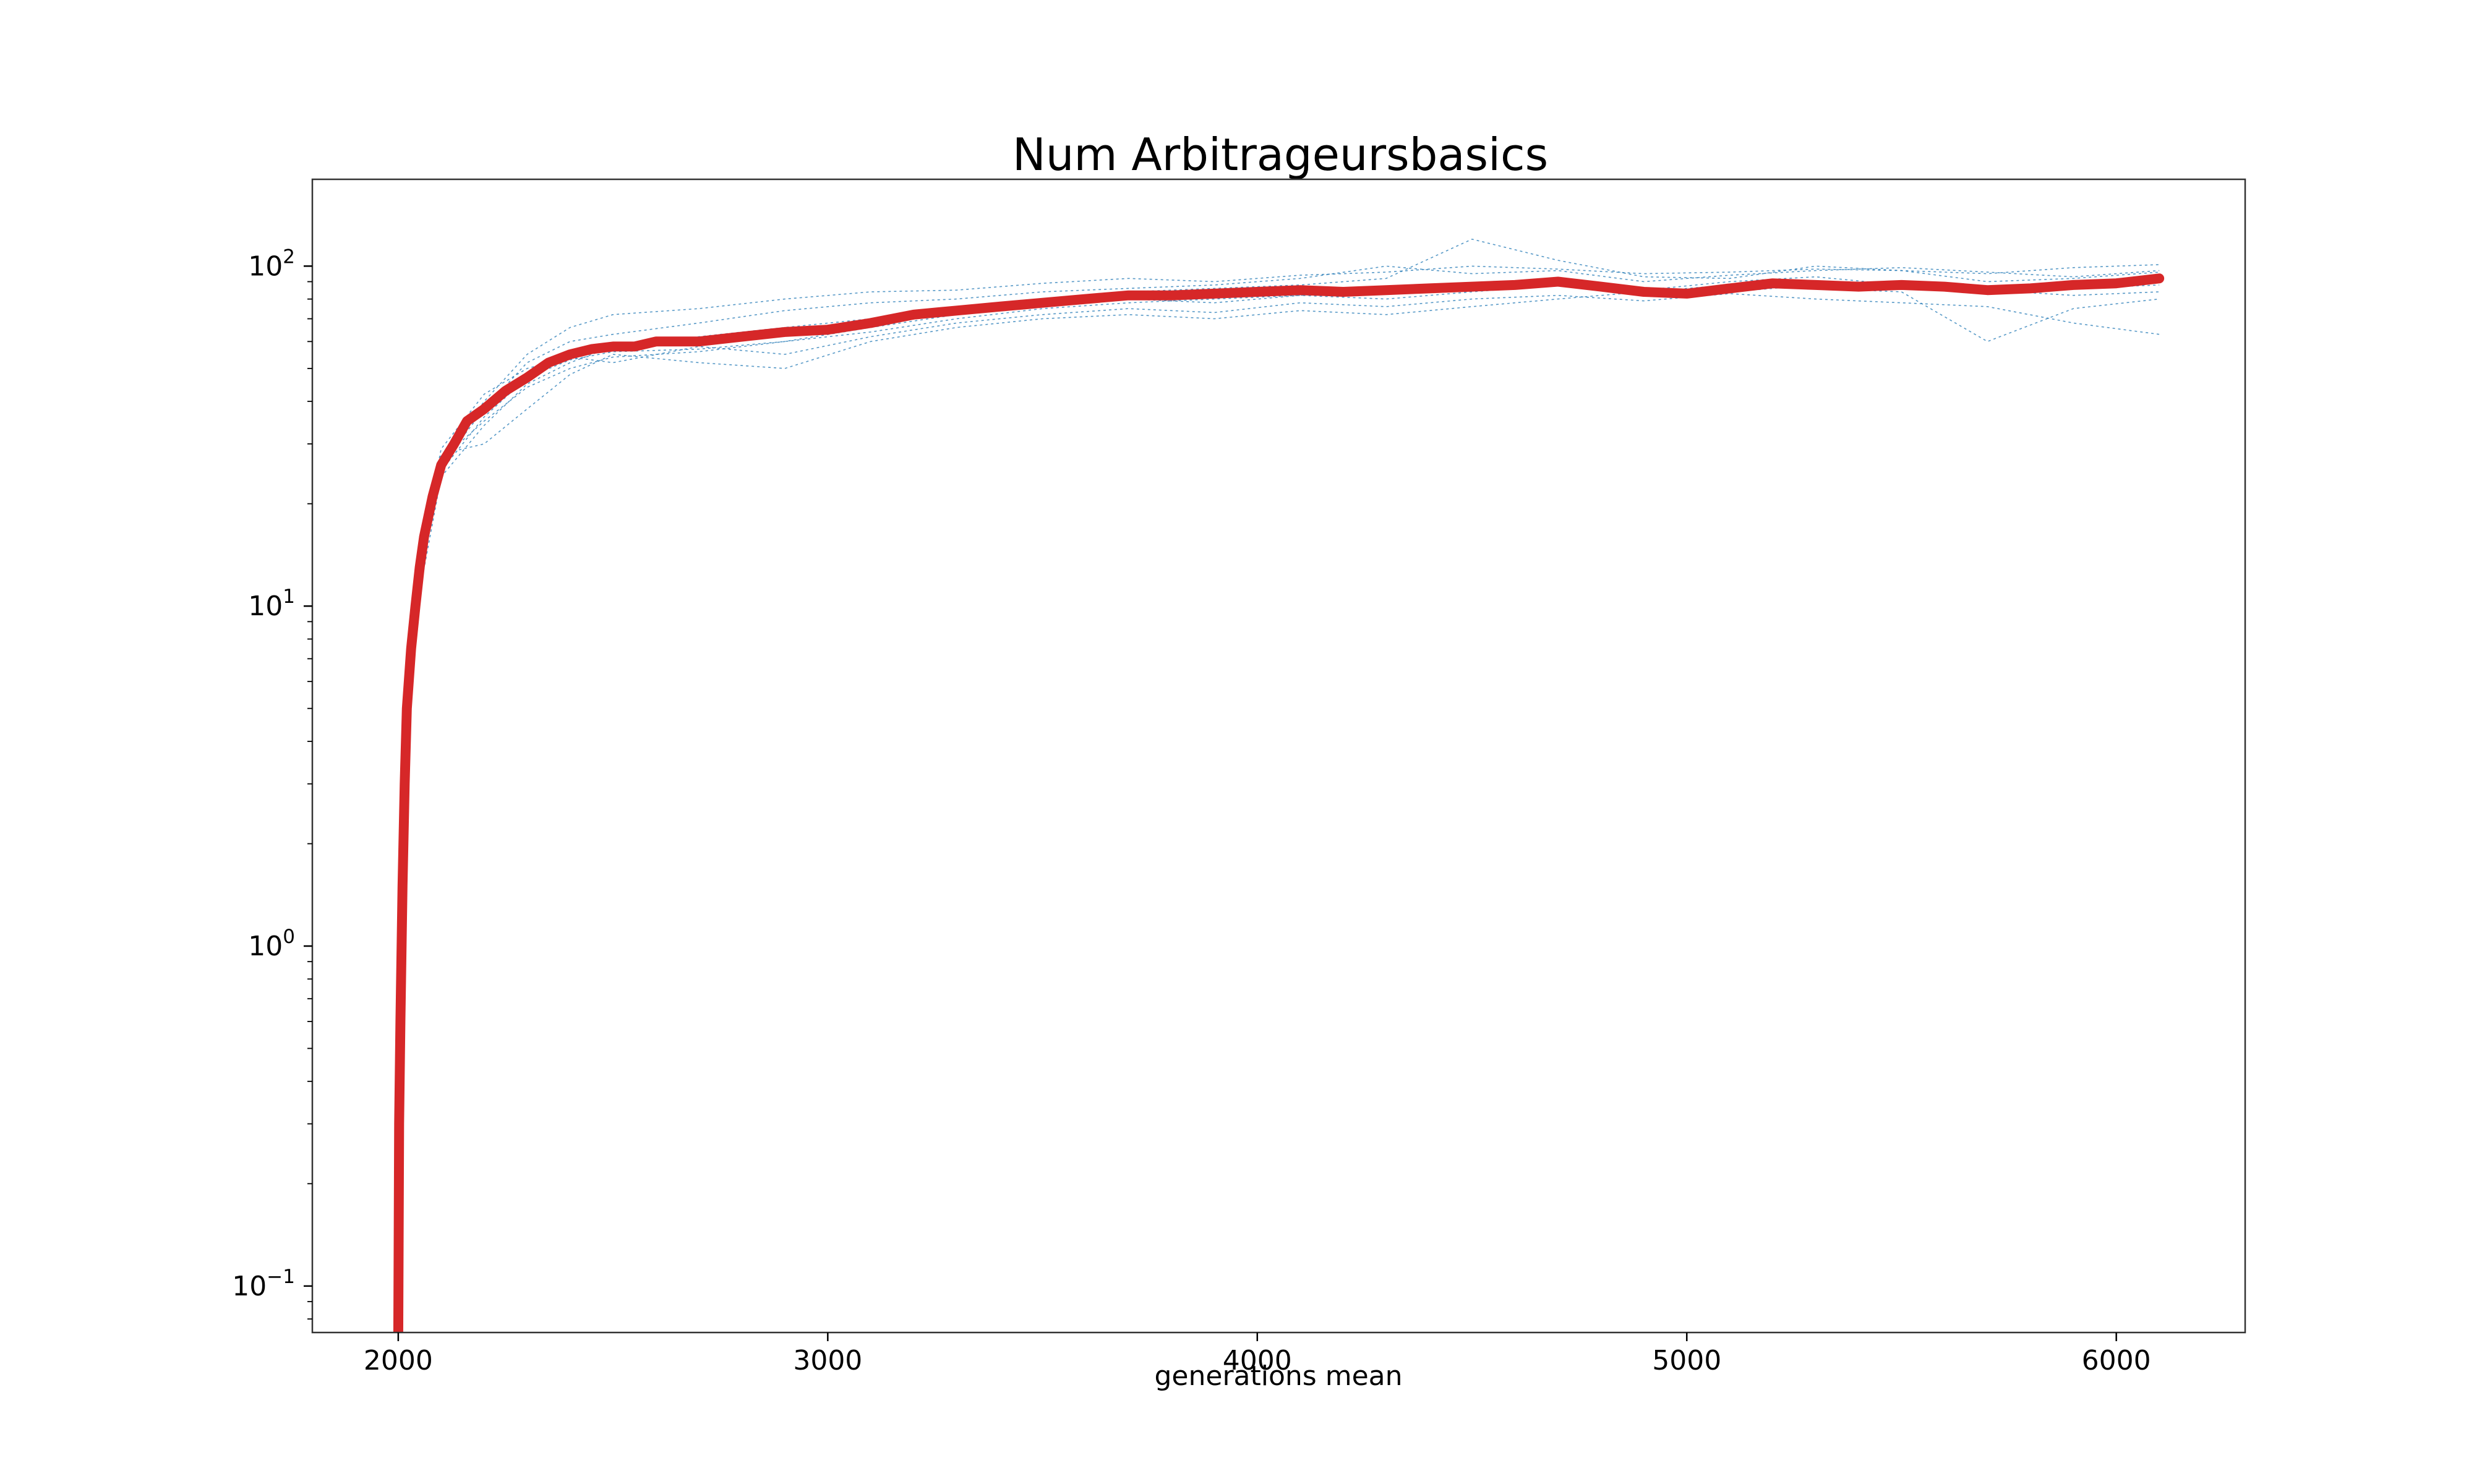  What do you see at coordinates (1686, 1360) in the screenshot?
I see `x-tick-label-5000: 5000` at bounding box center [1686, 1360].